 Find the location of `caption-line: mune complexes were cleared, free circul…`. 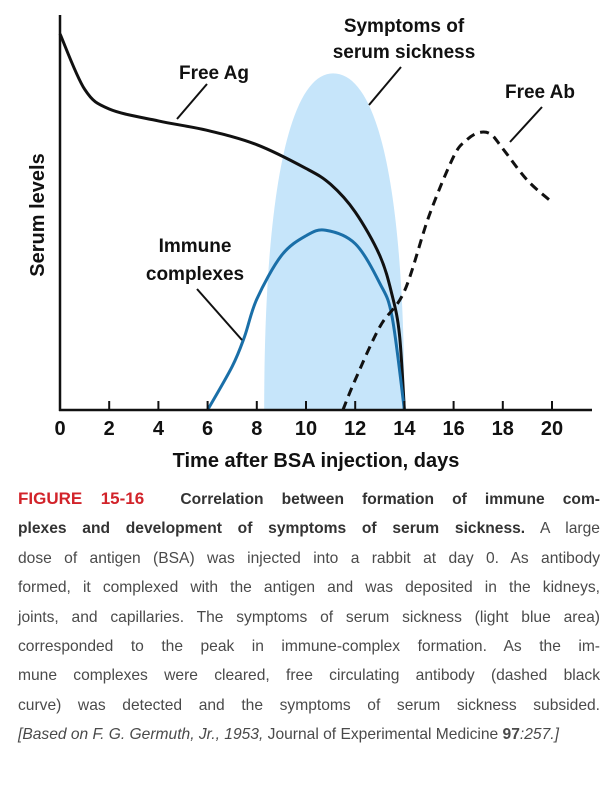

caption-line: mune complexes were cleared, free circul… is located at coordinates (309, 676).